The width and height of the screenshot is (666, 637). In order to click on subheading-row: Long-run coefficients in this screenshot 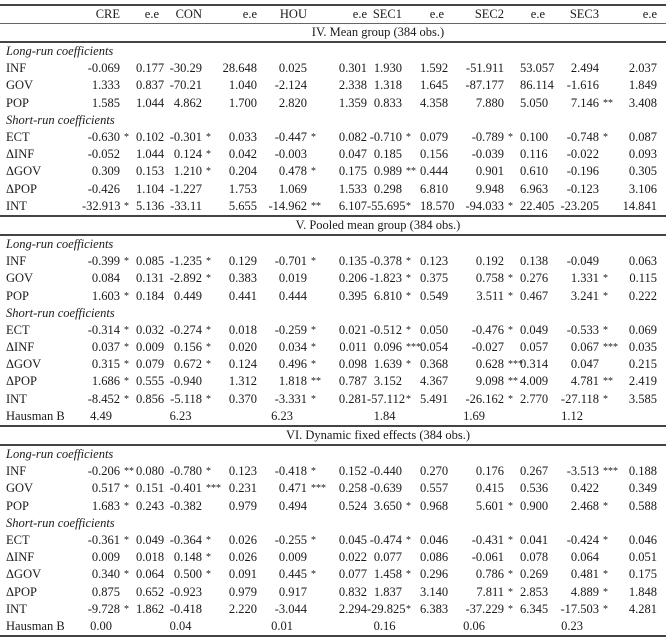, I will do `click(333, 244)`.